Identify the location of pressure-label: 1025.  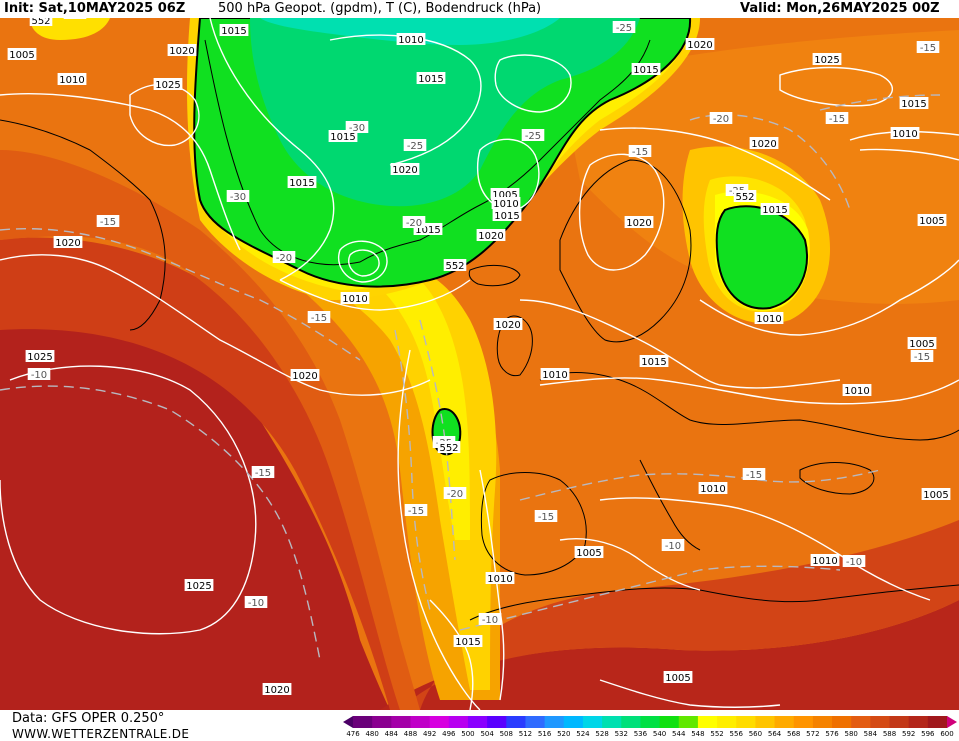
(827, 59).